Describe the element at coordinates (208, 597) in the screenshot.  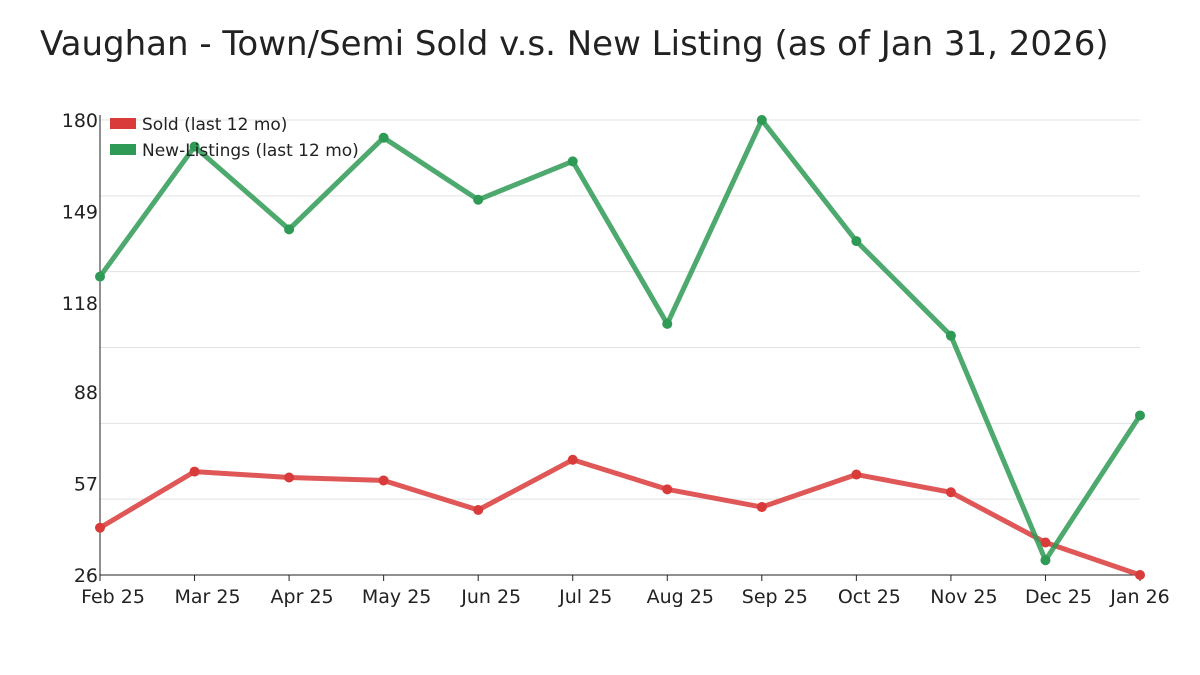
I see `x-tick-label: Mar 25` at that location.